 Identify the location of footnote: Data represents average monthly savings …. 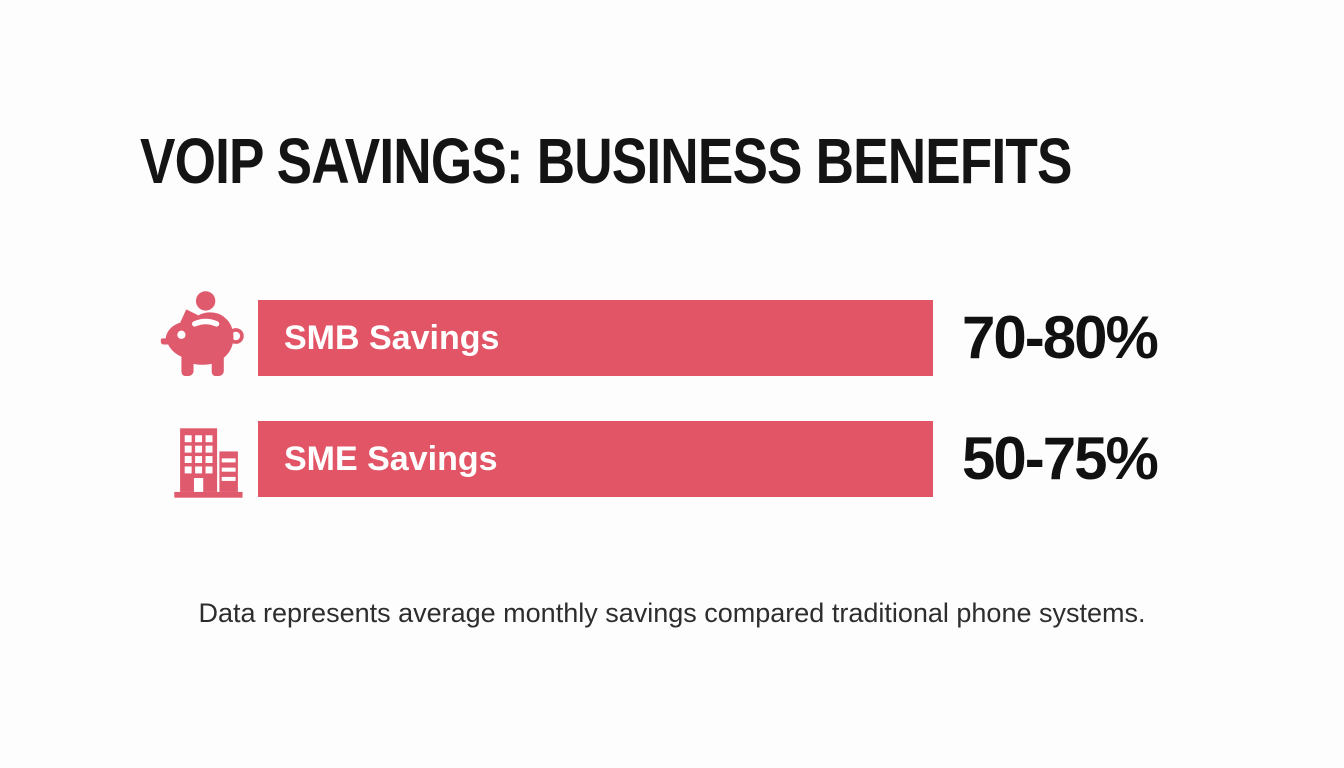
(672, 613).